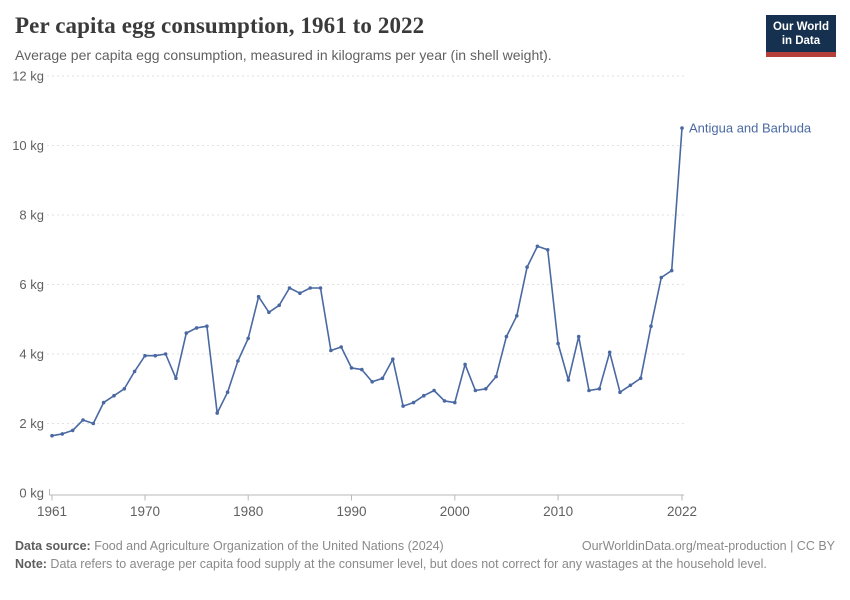 The image size is (850, 600). Describe the element at coordinates (800, 27) in the screenshot. I see `owid-logo-line1: Our World` at that location.